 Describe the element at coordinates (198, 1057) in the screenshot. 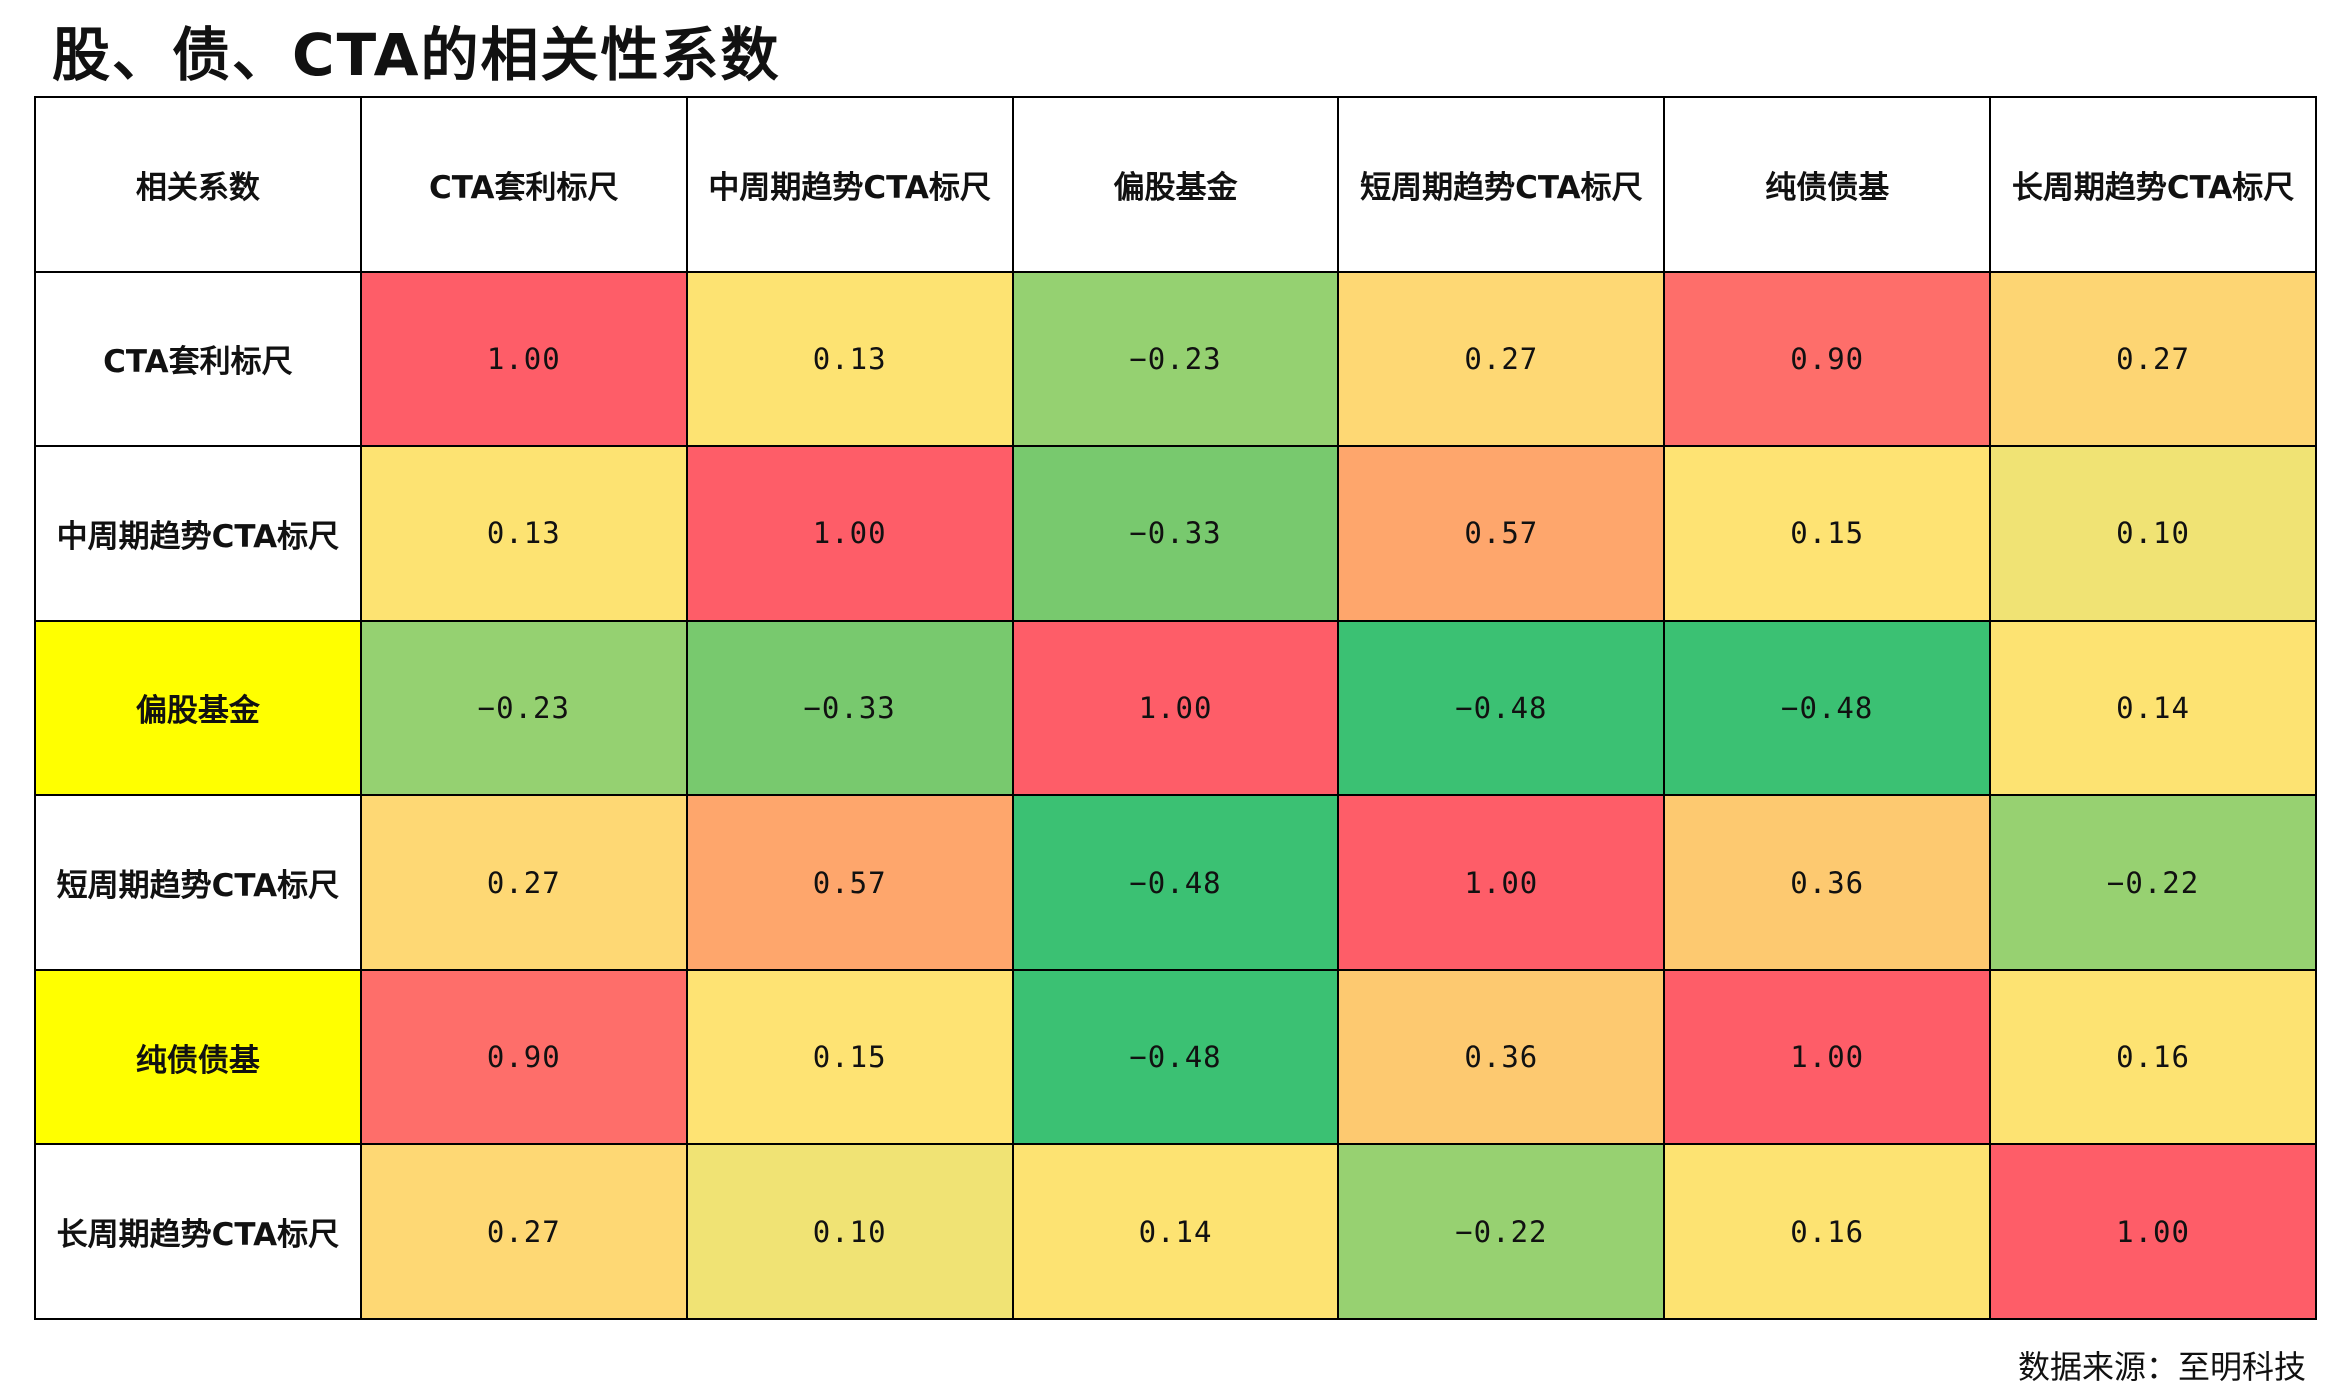

I see `row-header: 纯债债基` at that location.